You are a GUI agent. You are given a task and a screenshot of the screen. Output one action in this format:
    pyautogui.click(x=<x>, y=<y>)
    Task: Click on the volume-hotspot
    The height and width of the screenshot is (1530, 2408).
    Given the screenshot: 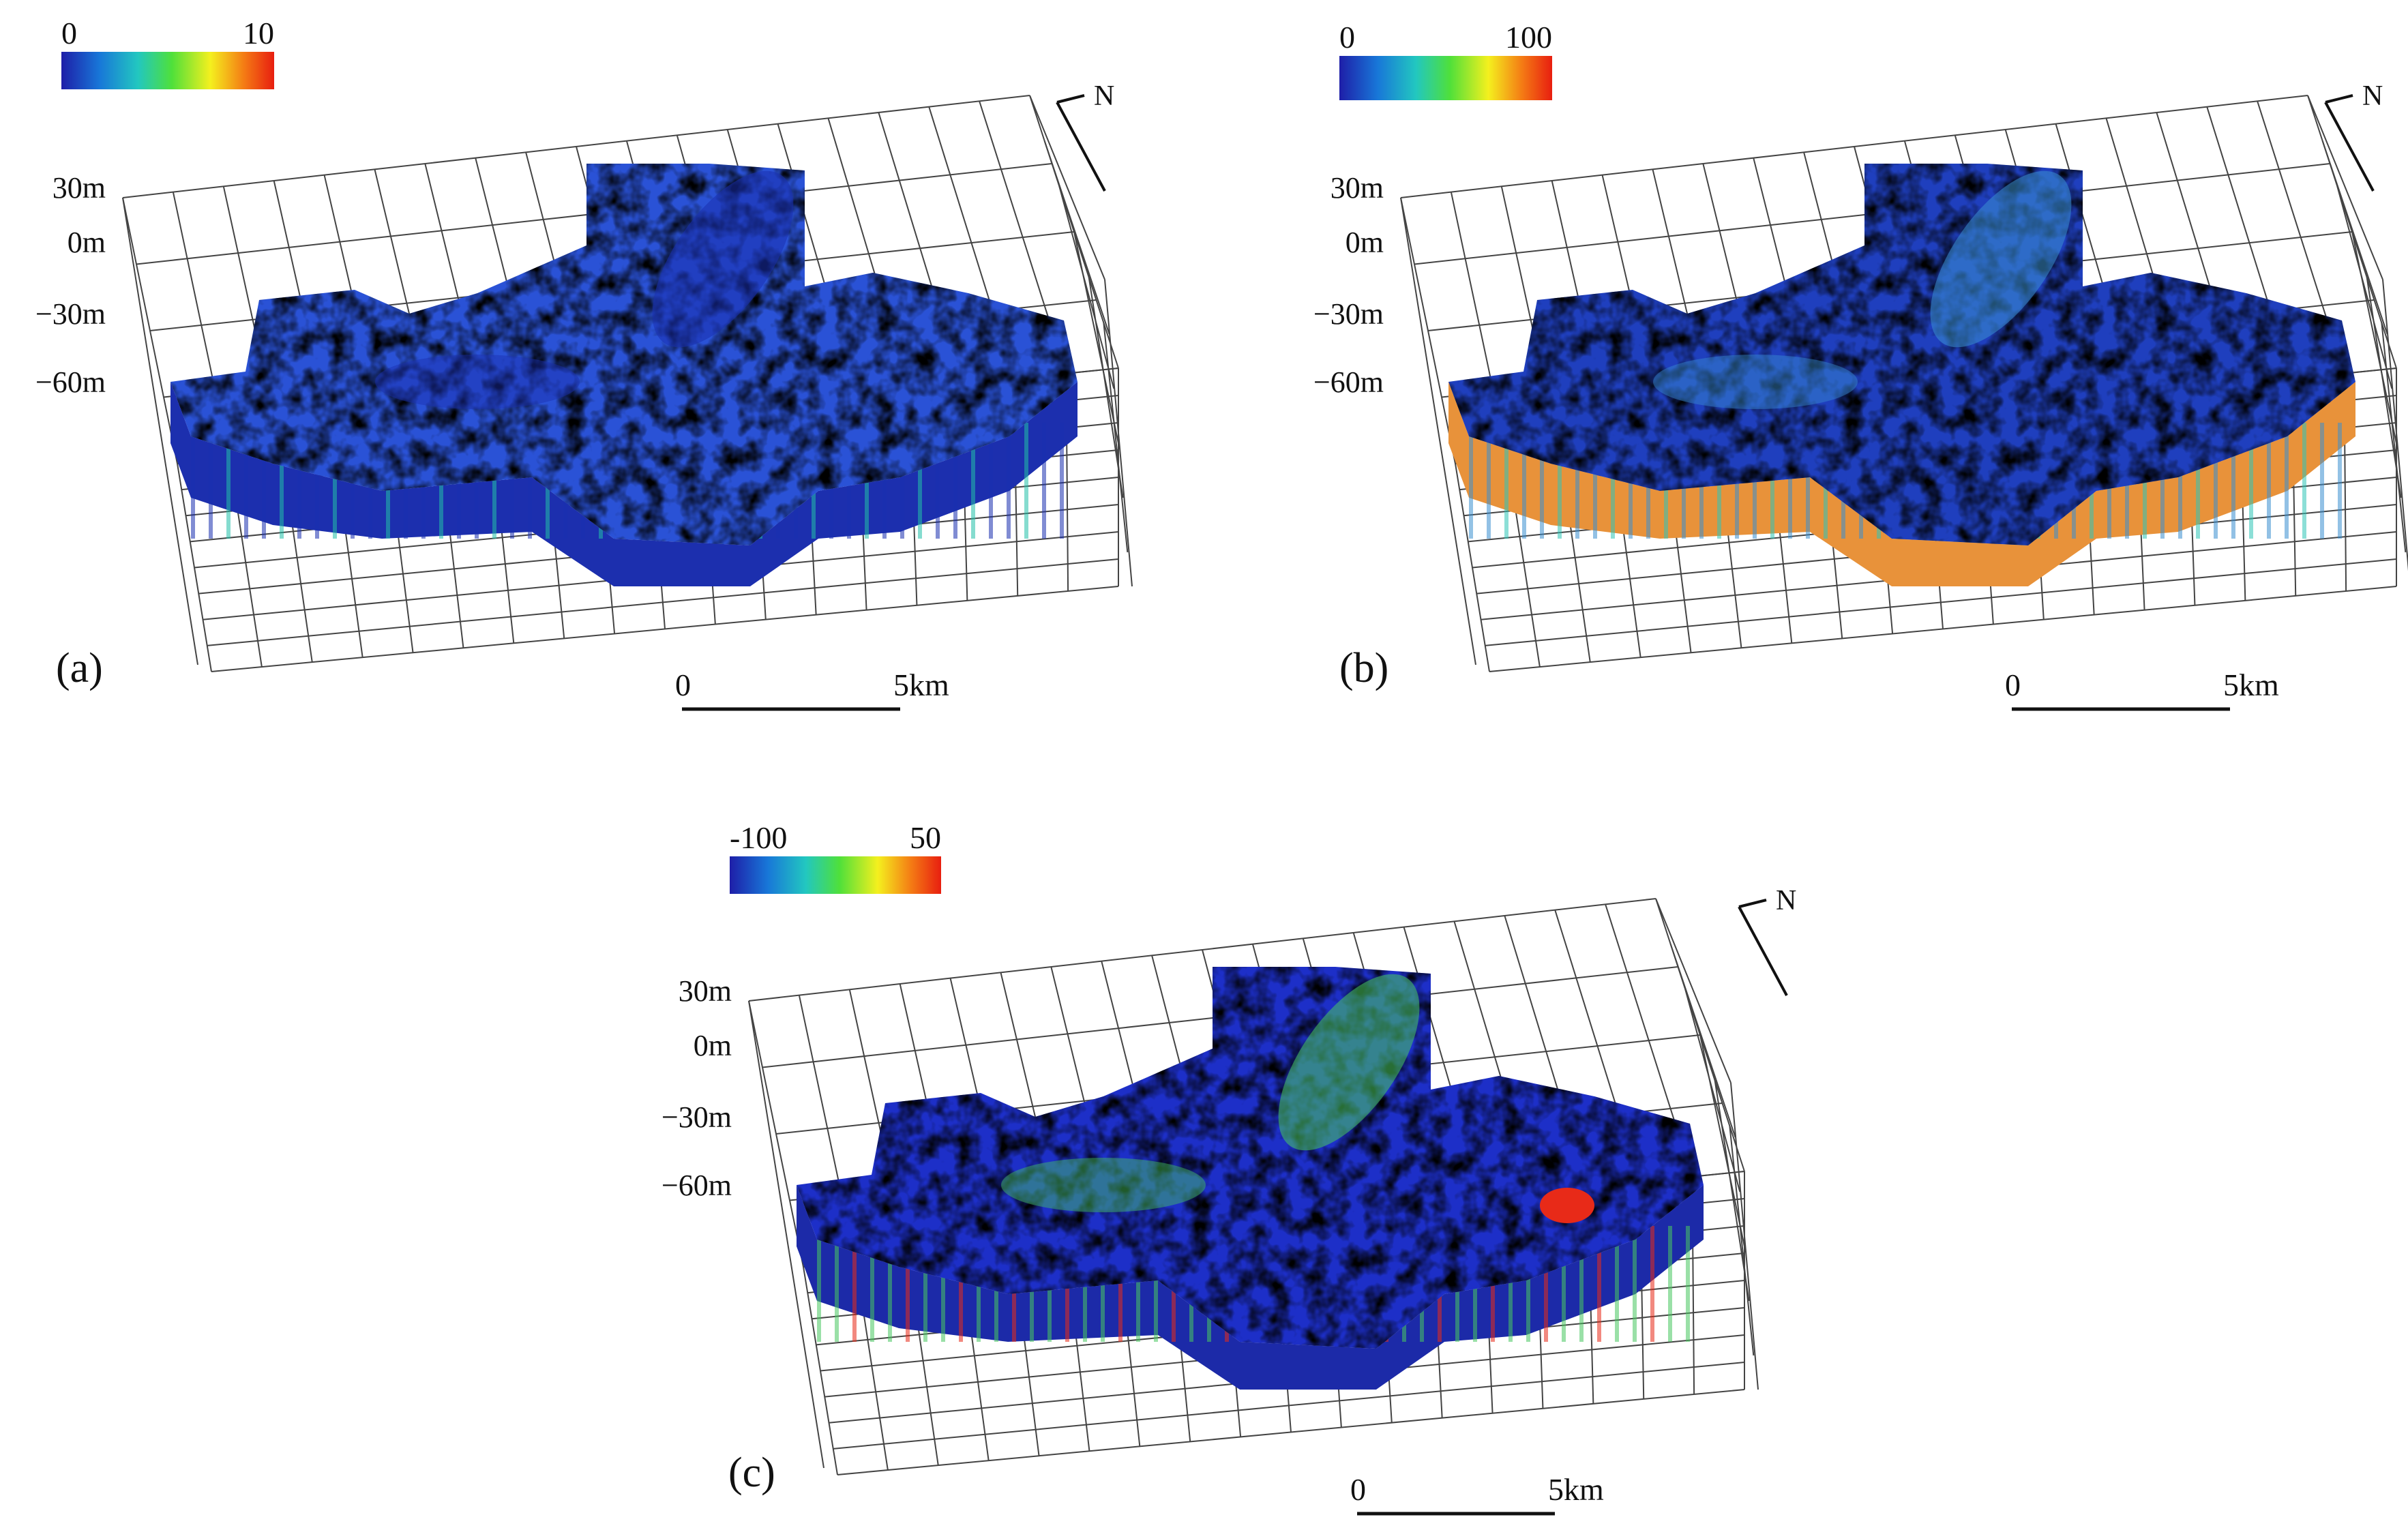 What is the action you would take?
    pyautogui.click(x=1567, y=1205)
    